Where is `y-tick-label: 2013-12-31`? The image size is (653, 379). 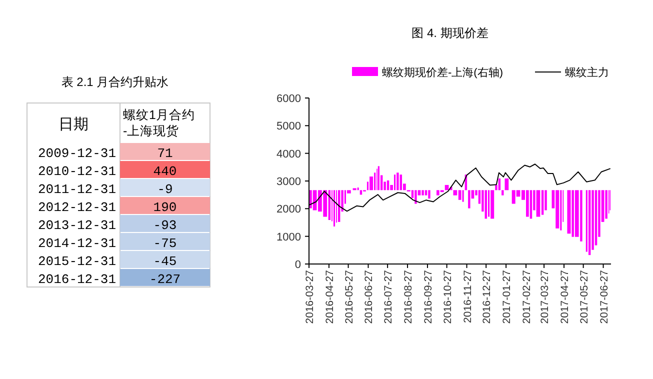
y-tick-label: 2013-12-31 is located at coordinates (77, 225).